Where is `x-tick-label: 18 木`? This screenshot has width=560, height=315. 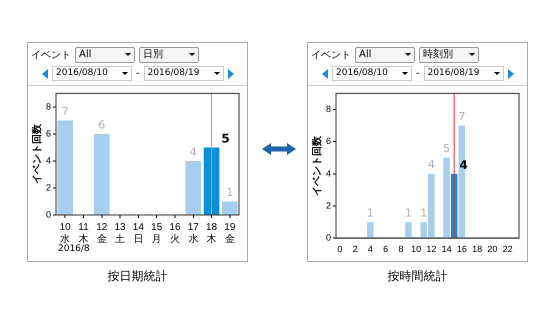 x-tick-label: 18 木 is located at coordinates (212, 233).